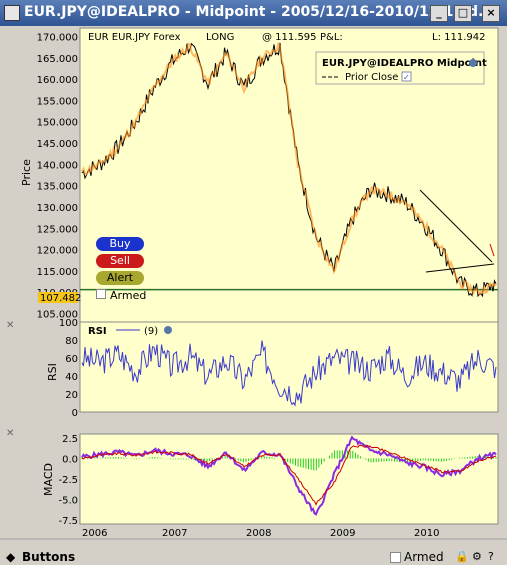 Image resolution: width=507 pixels, height=565 pixels. What do you see at coordinates (101, 294) in the screenshot?
I see `armed-checkbox` at bounding box center [101, 294].